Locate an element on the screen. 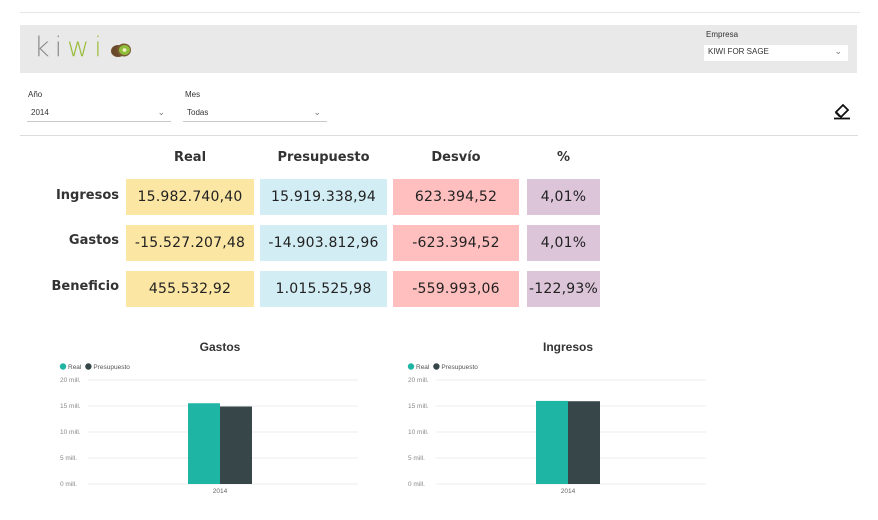  month-label: Mes is located at coordinates (193, 94).